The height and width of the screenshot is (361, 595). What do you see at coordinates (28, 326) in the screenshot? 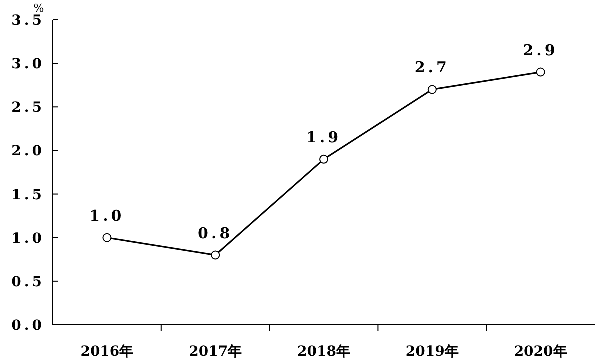
I see `y-tick-label: 0.0` at bounding box center [28, 326].